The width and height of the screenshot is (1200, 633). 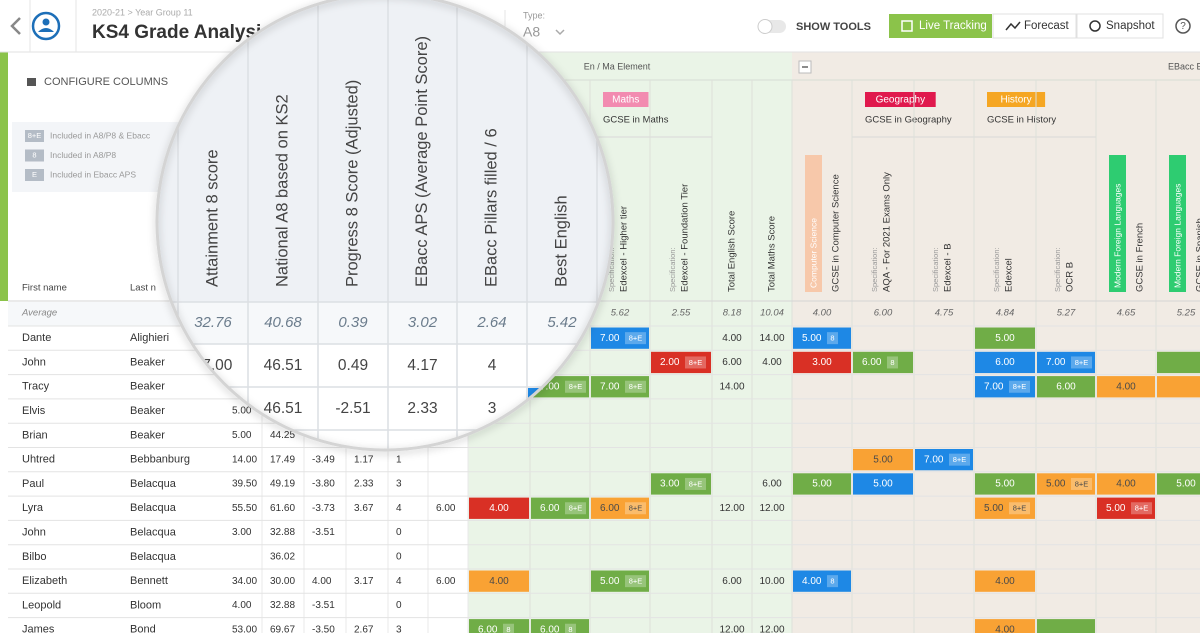 I want to click on average-value: 2.55, so click(x=681, y=313).